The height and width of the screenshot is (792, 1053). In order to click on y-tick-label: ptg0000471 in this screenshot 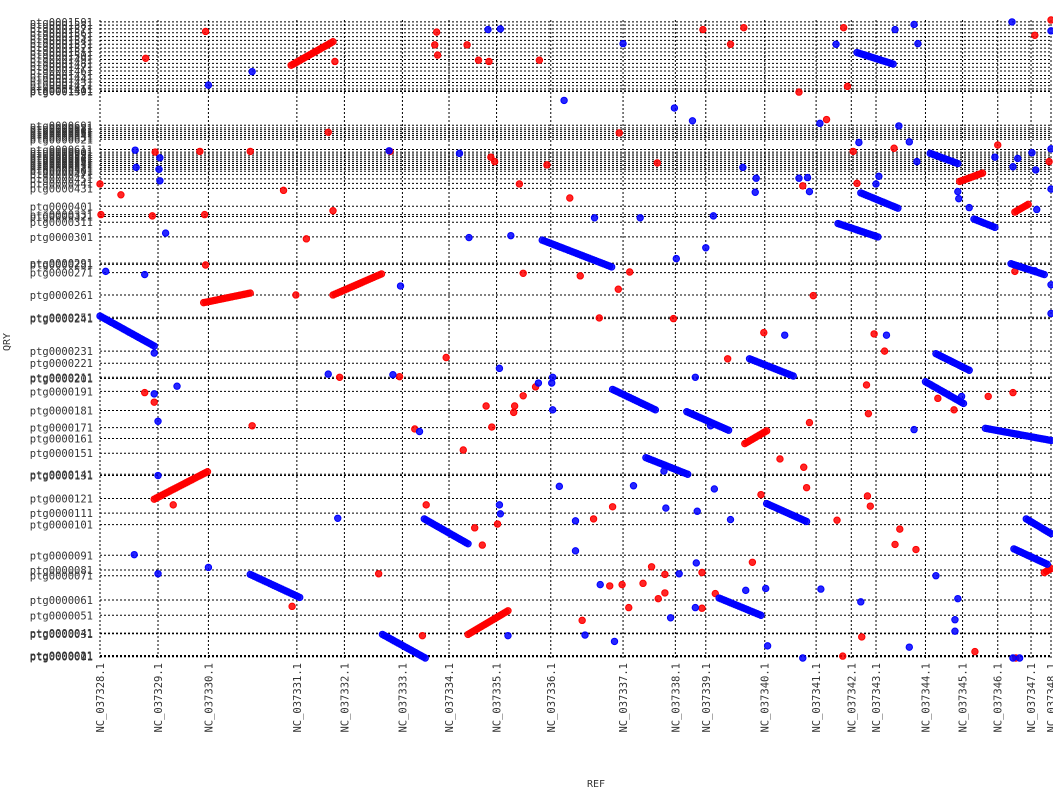, I will do `click(61, 175)`.